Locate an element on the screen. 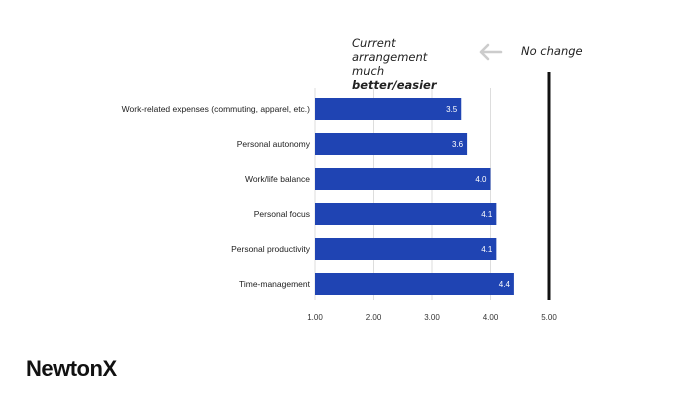 This screenshot has width=700, height=400. annotation-better: Current arrangement much better/easier is located at coordinates (412, 64).